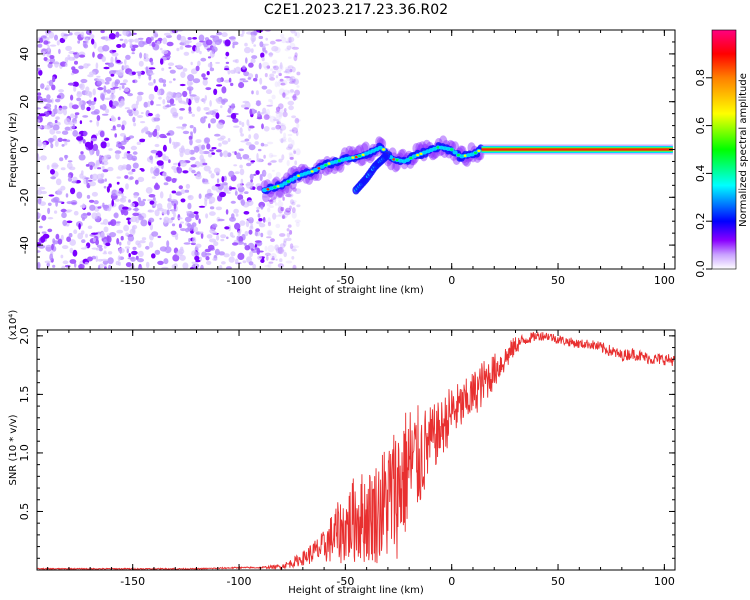  What do you see at coordinates (280, 192) in the screenshot?
I see `ridge-halo` at bounding box center [280, 192].